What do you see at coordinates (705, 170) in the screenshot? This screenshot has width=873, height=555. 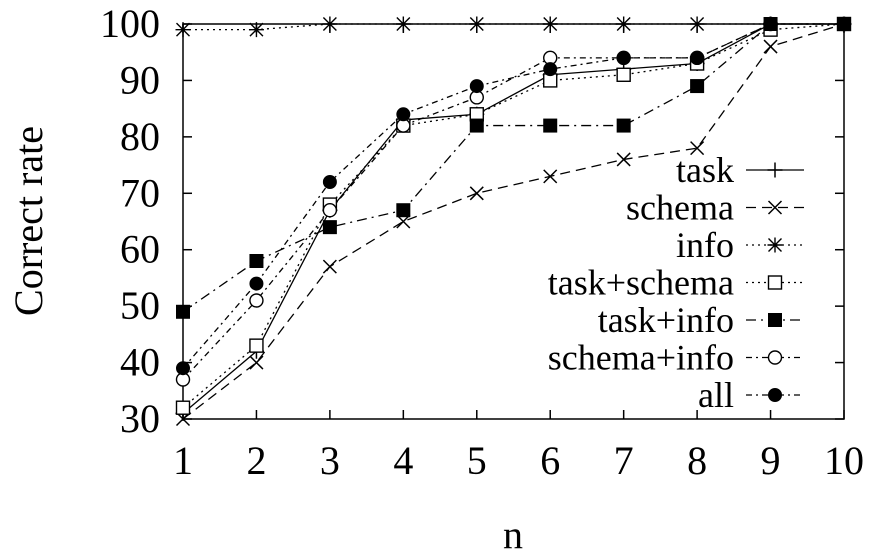 I see `legend-label: task` at bounding box center [705, 170].